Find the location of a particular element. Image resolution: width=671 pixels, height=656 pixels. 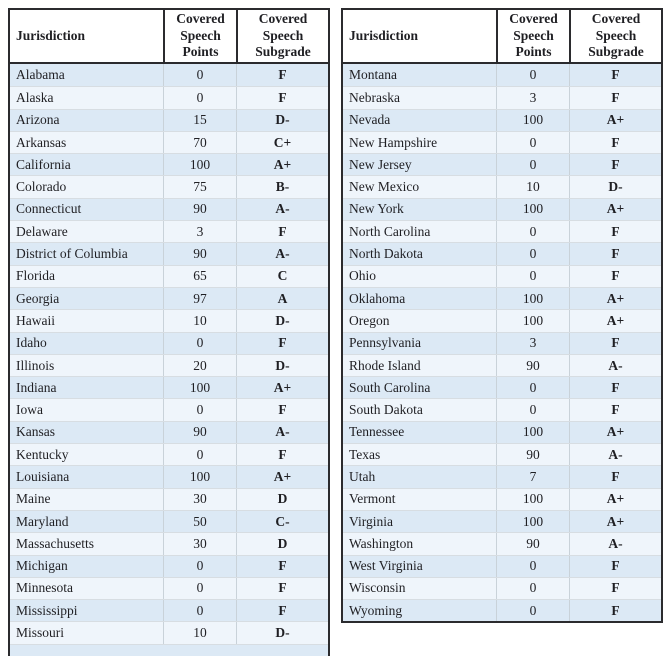

jurisdiction-cell: West Virginia is located at coordinates (386, 566).